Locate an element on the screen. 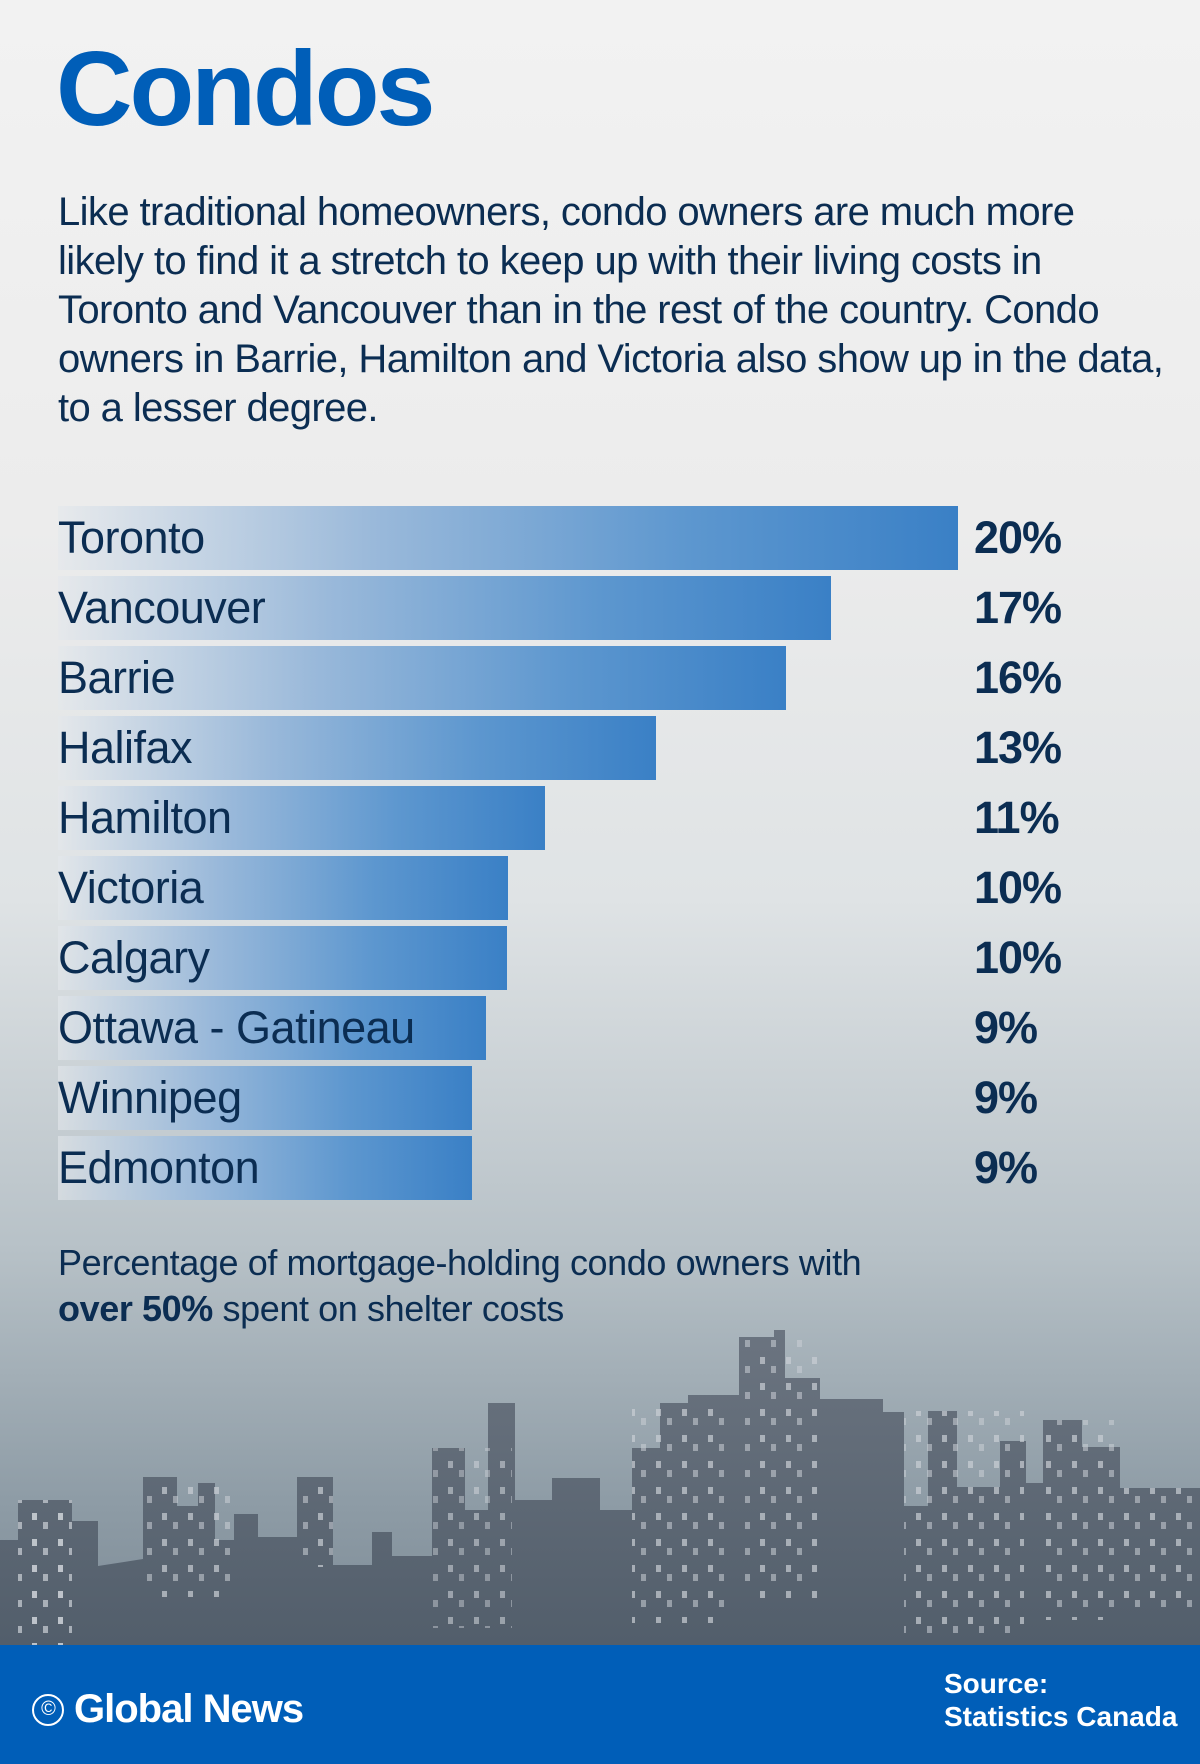 The height and width of the screenshot is (1764, 1200). copyright-icon: © is located at coordinates (48, 1709).